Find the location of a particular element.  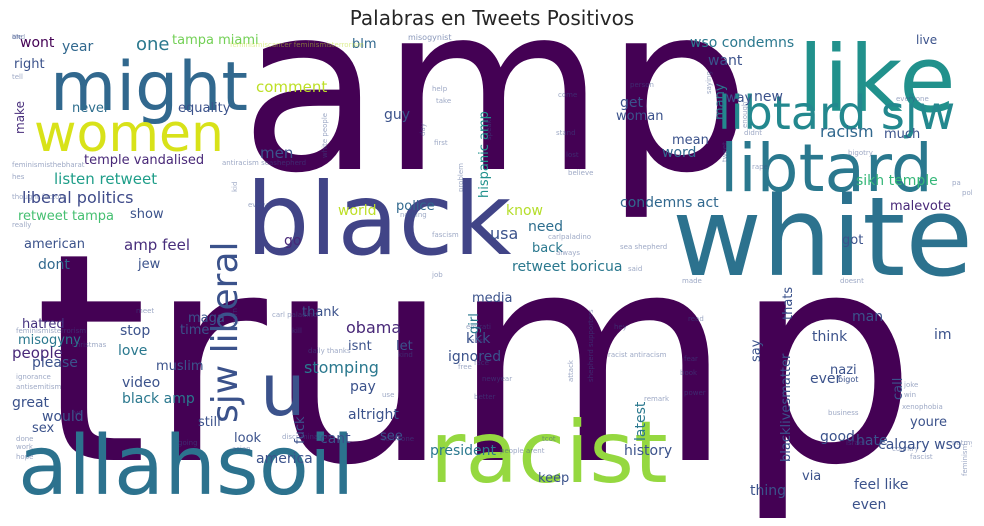

word-need: need is located at coordinates (545, 227).